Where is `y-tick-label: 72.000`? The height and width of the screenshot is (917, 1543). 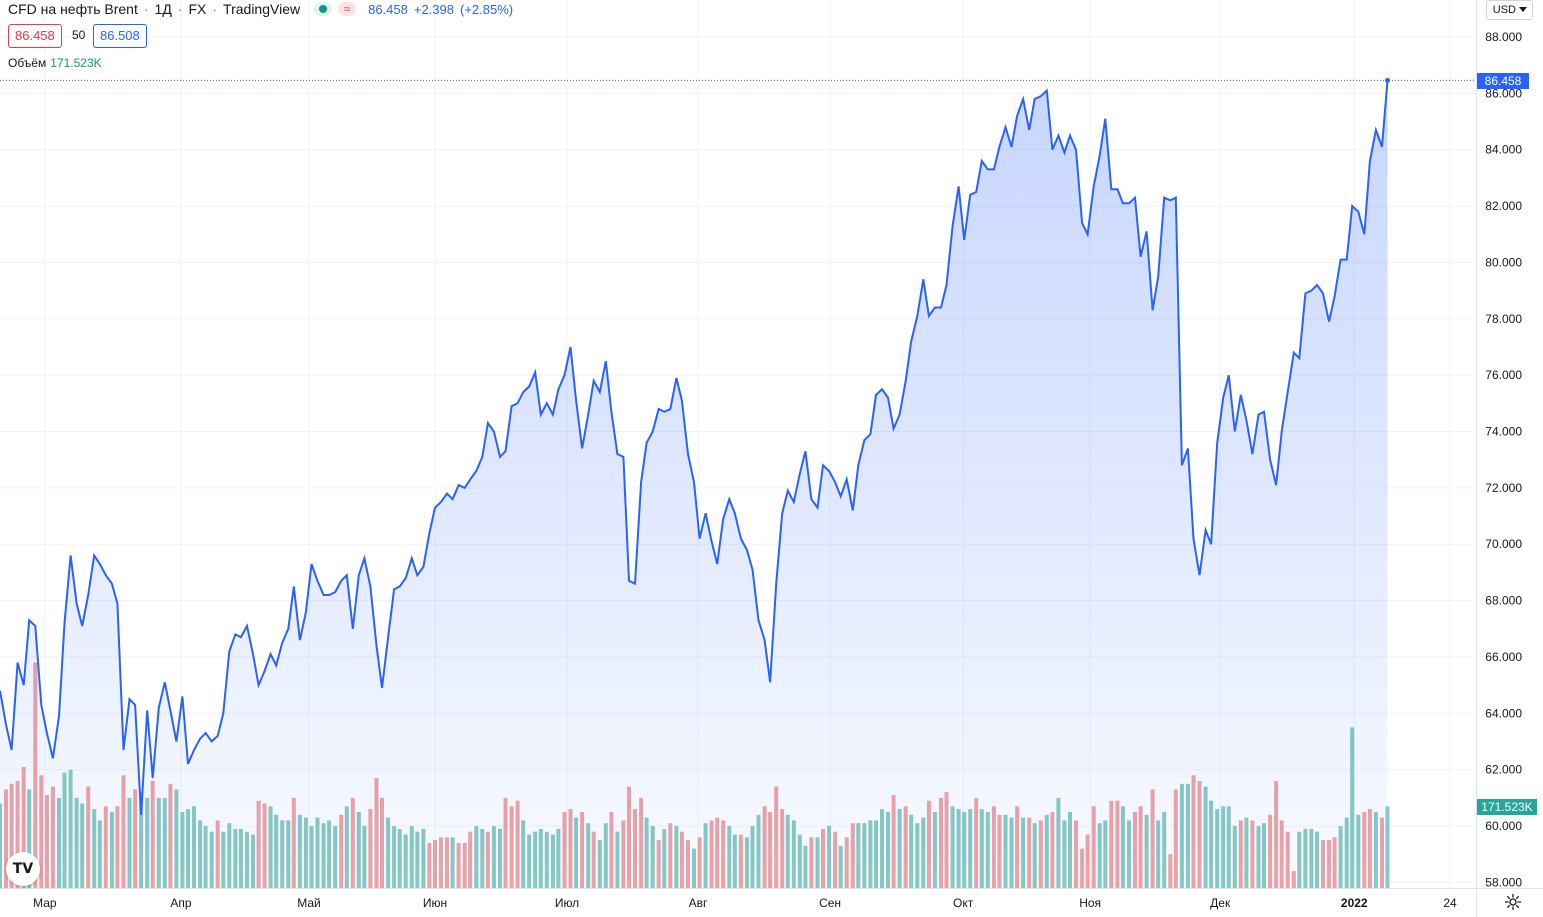 y-tick-label: 72.000 is located at coordinates (1503, 488).